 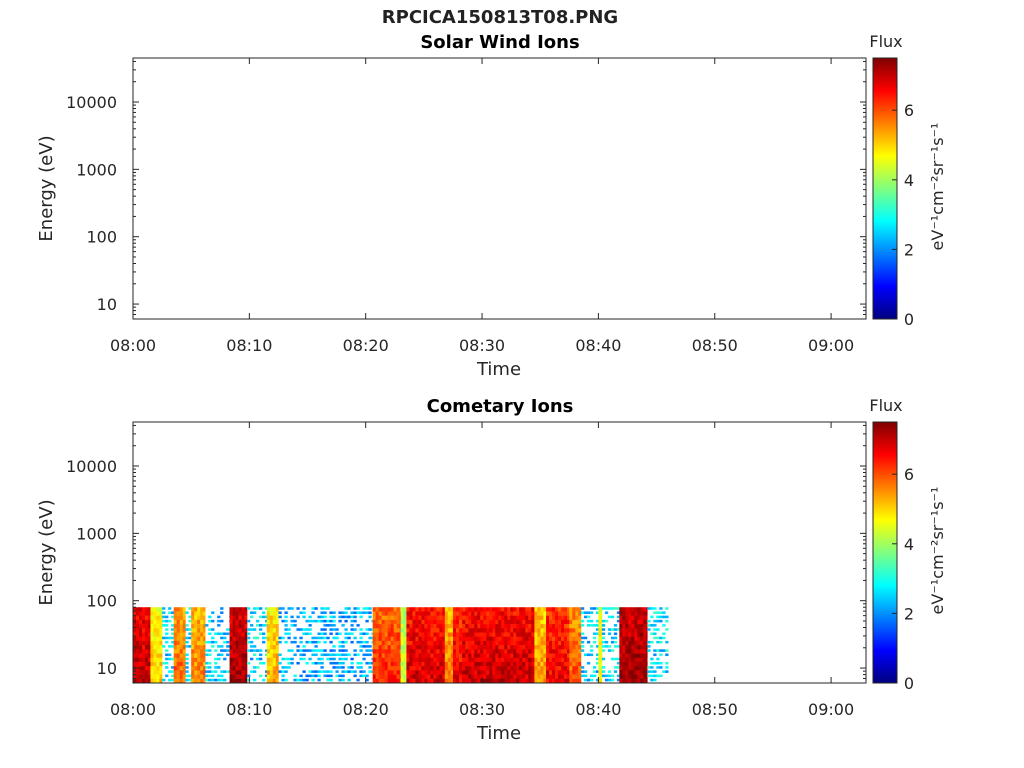 What do you see at coordinates (500, 17) in the screenshot?
I see `figure-title: RPCICA150813T08.PNG` at bounding box center [500, 17].